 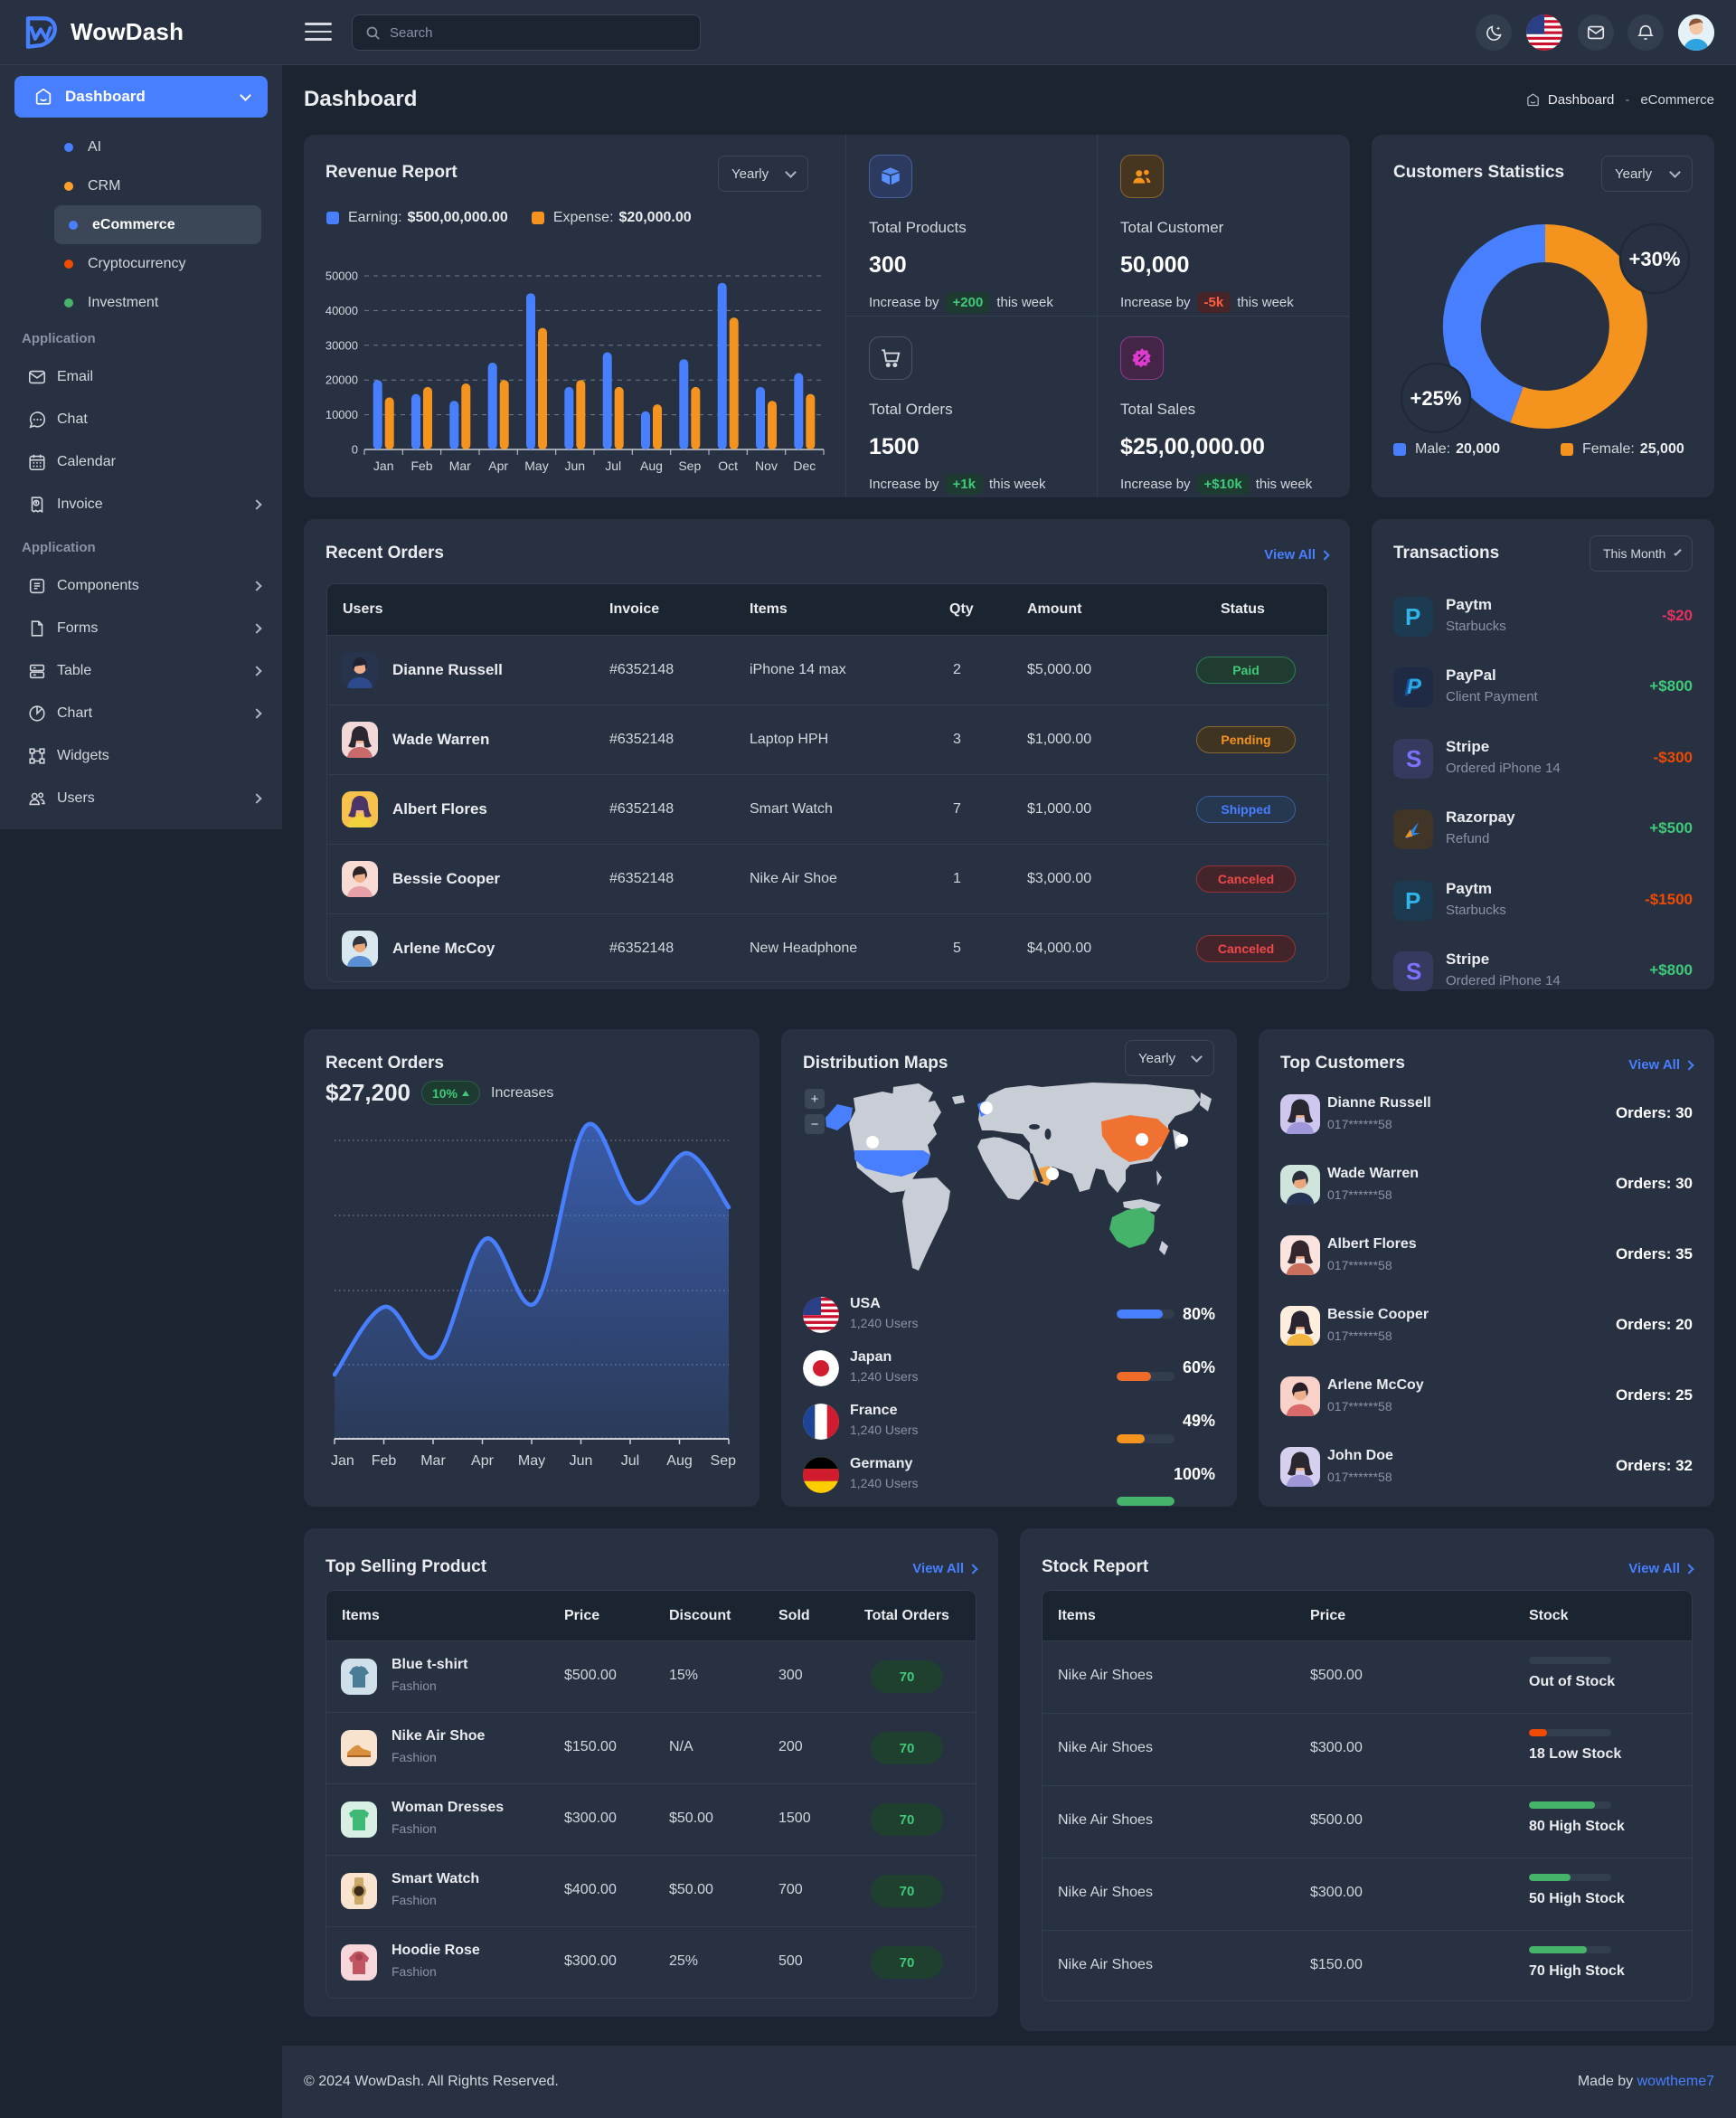 What do you see at coordinates (342, 276) in the screenshot?
I see `svg-text: 50000` at bounding box center [342, 276].